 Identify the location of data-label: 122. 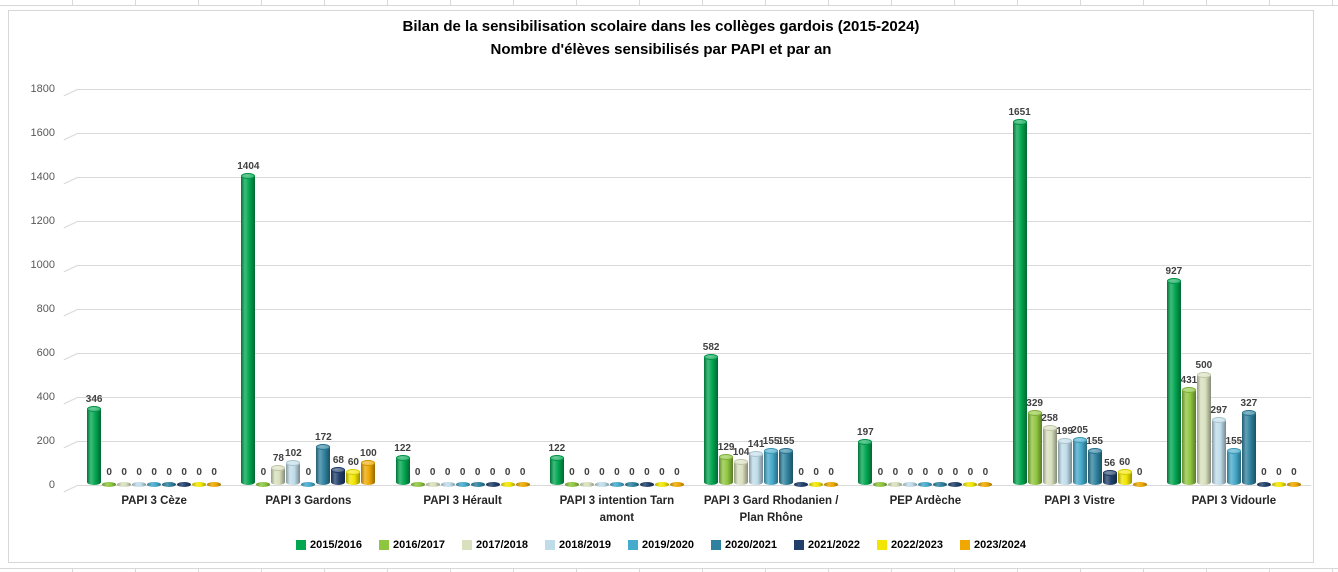
(402, 448).